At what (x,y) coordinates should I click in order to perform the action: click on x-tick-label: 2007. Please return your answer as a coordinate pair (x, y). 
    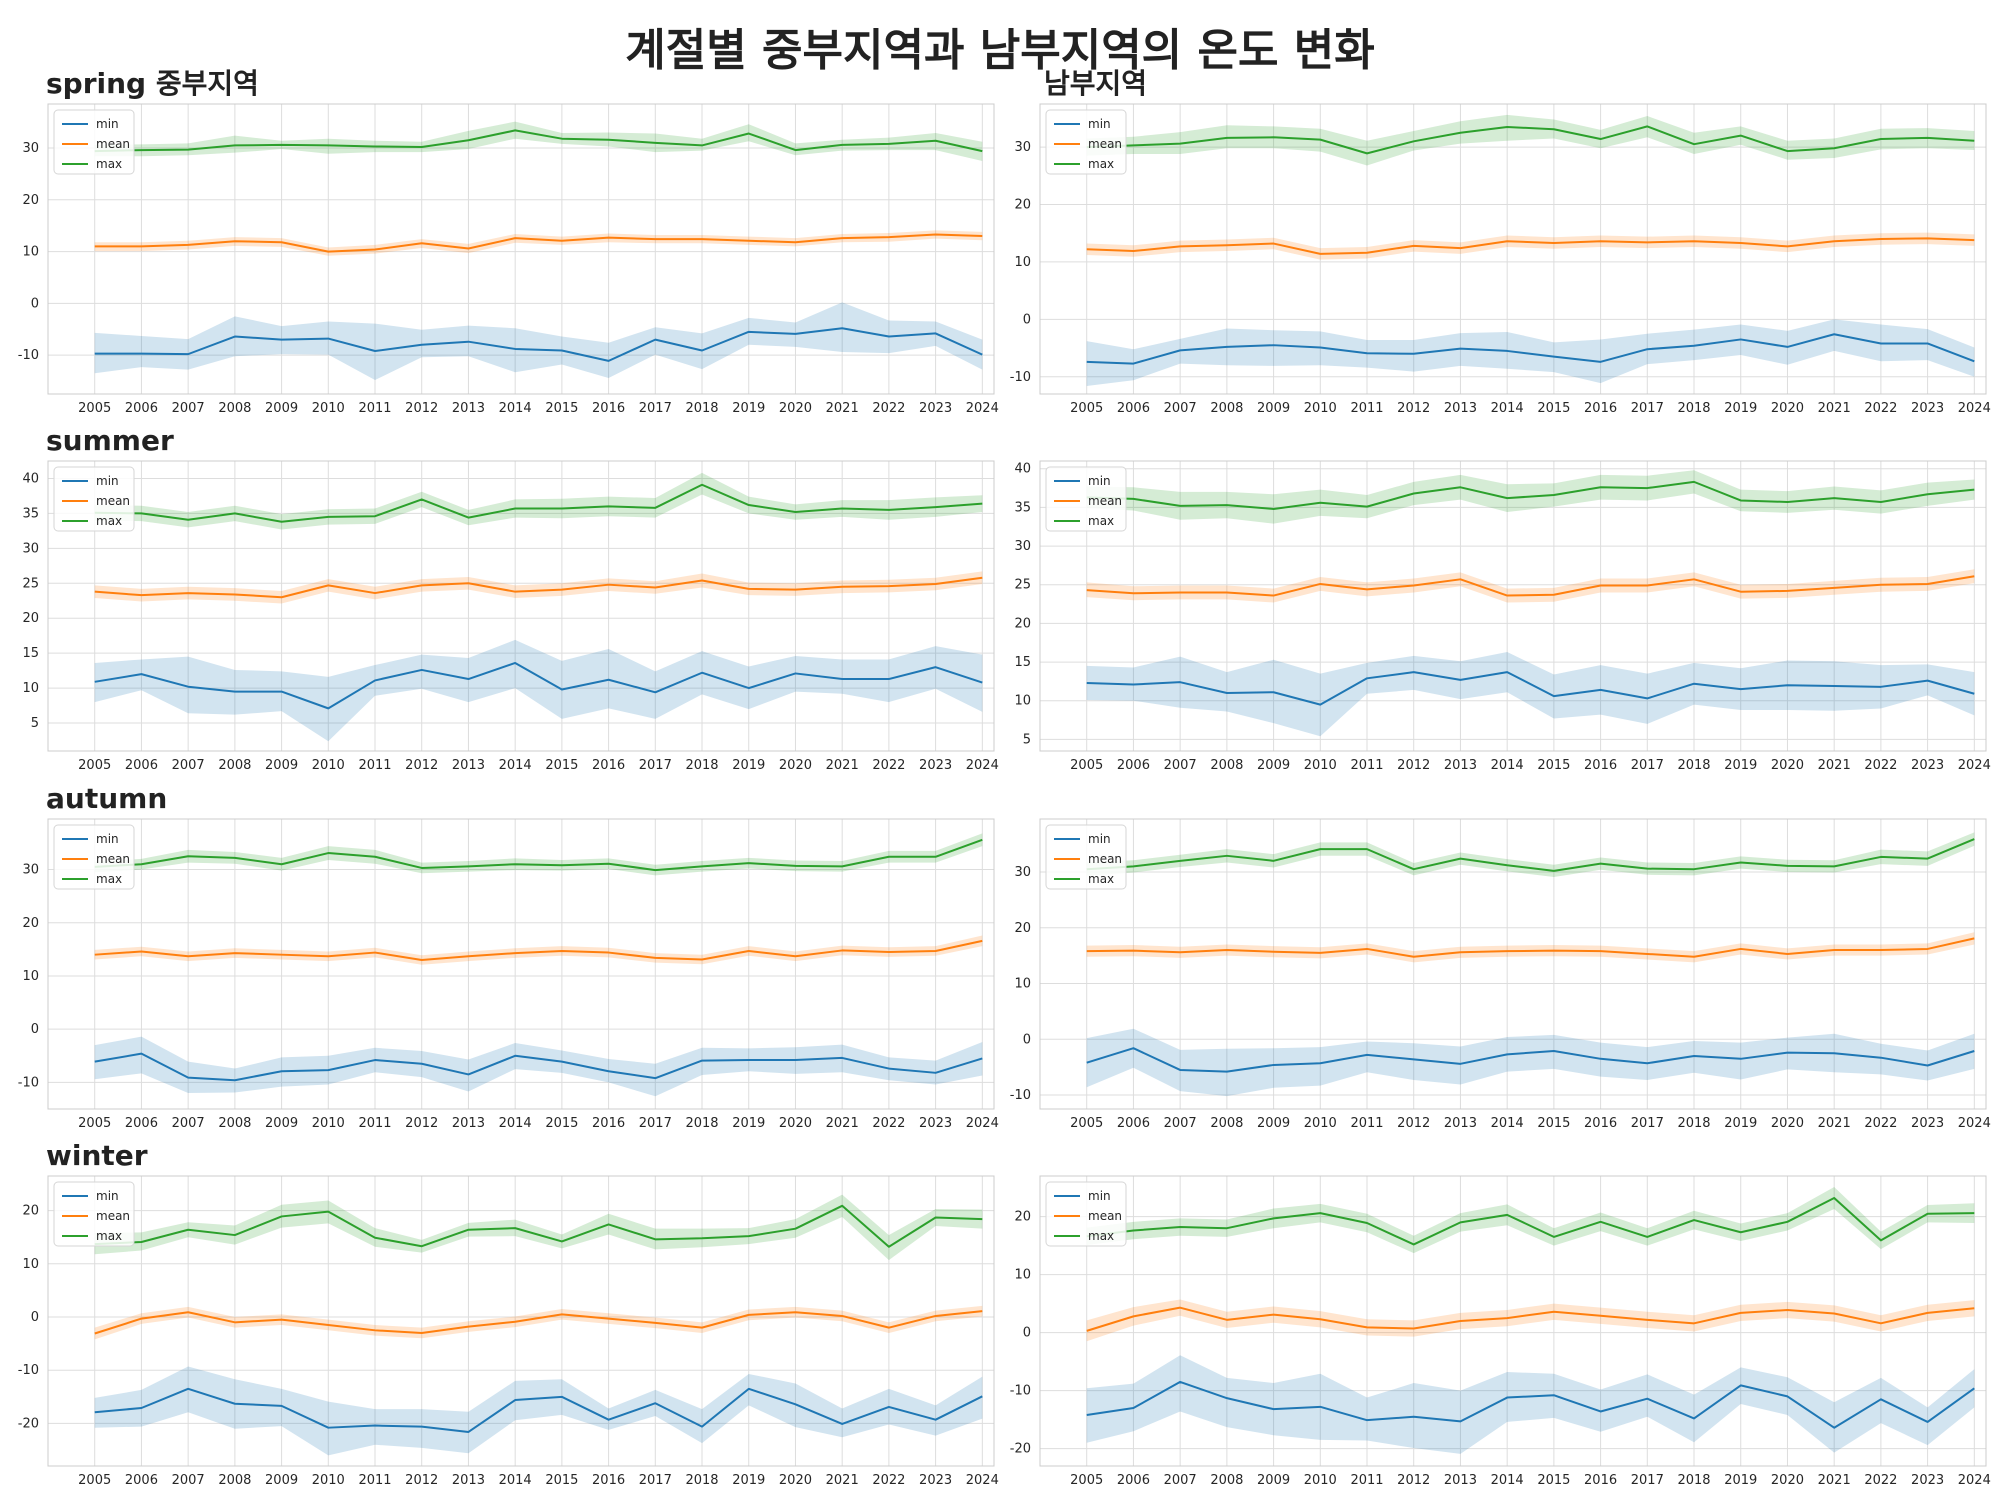
    Looking at the image, I should click on (188, 1123).